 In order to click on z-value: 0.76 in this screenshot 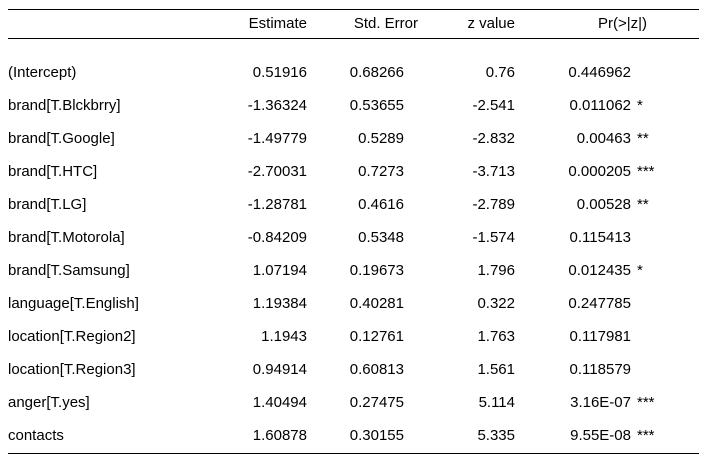, I will do `click(500, 72)`.